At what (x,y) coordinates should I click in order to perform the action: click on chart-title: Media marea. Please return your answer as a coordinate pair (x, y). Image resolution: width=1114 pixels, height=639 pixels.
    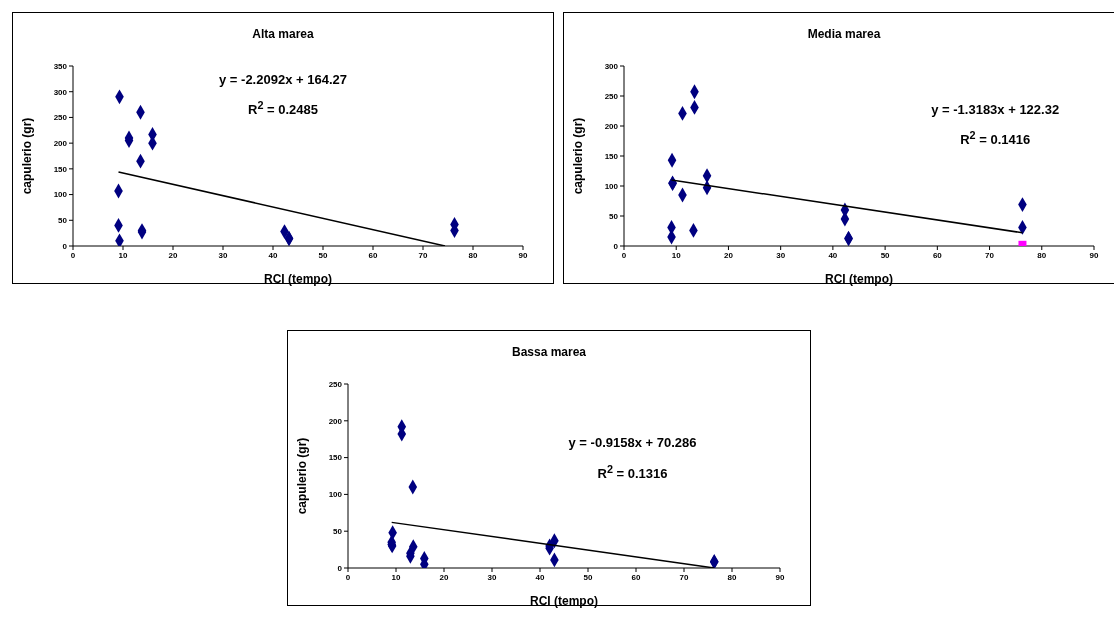
    Looking at the image, I should click on (844, 34).